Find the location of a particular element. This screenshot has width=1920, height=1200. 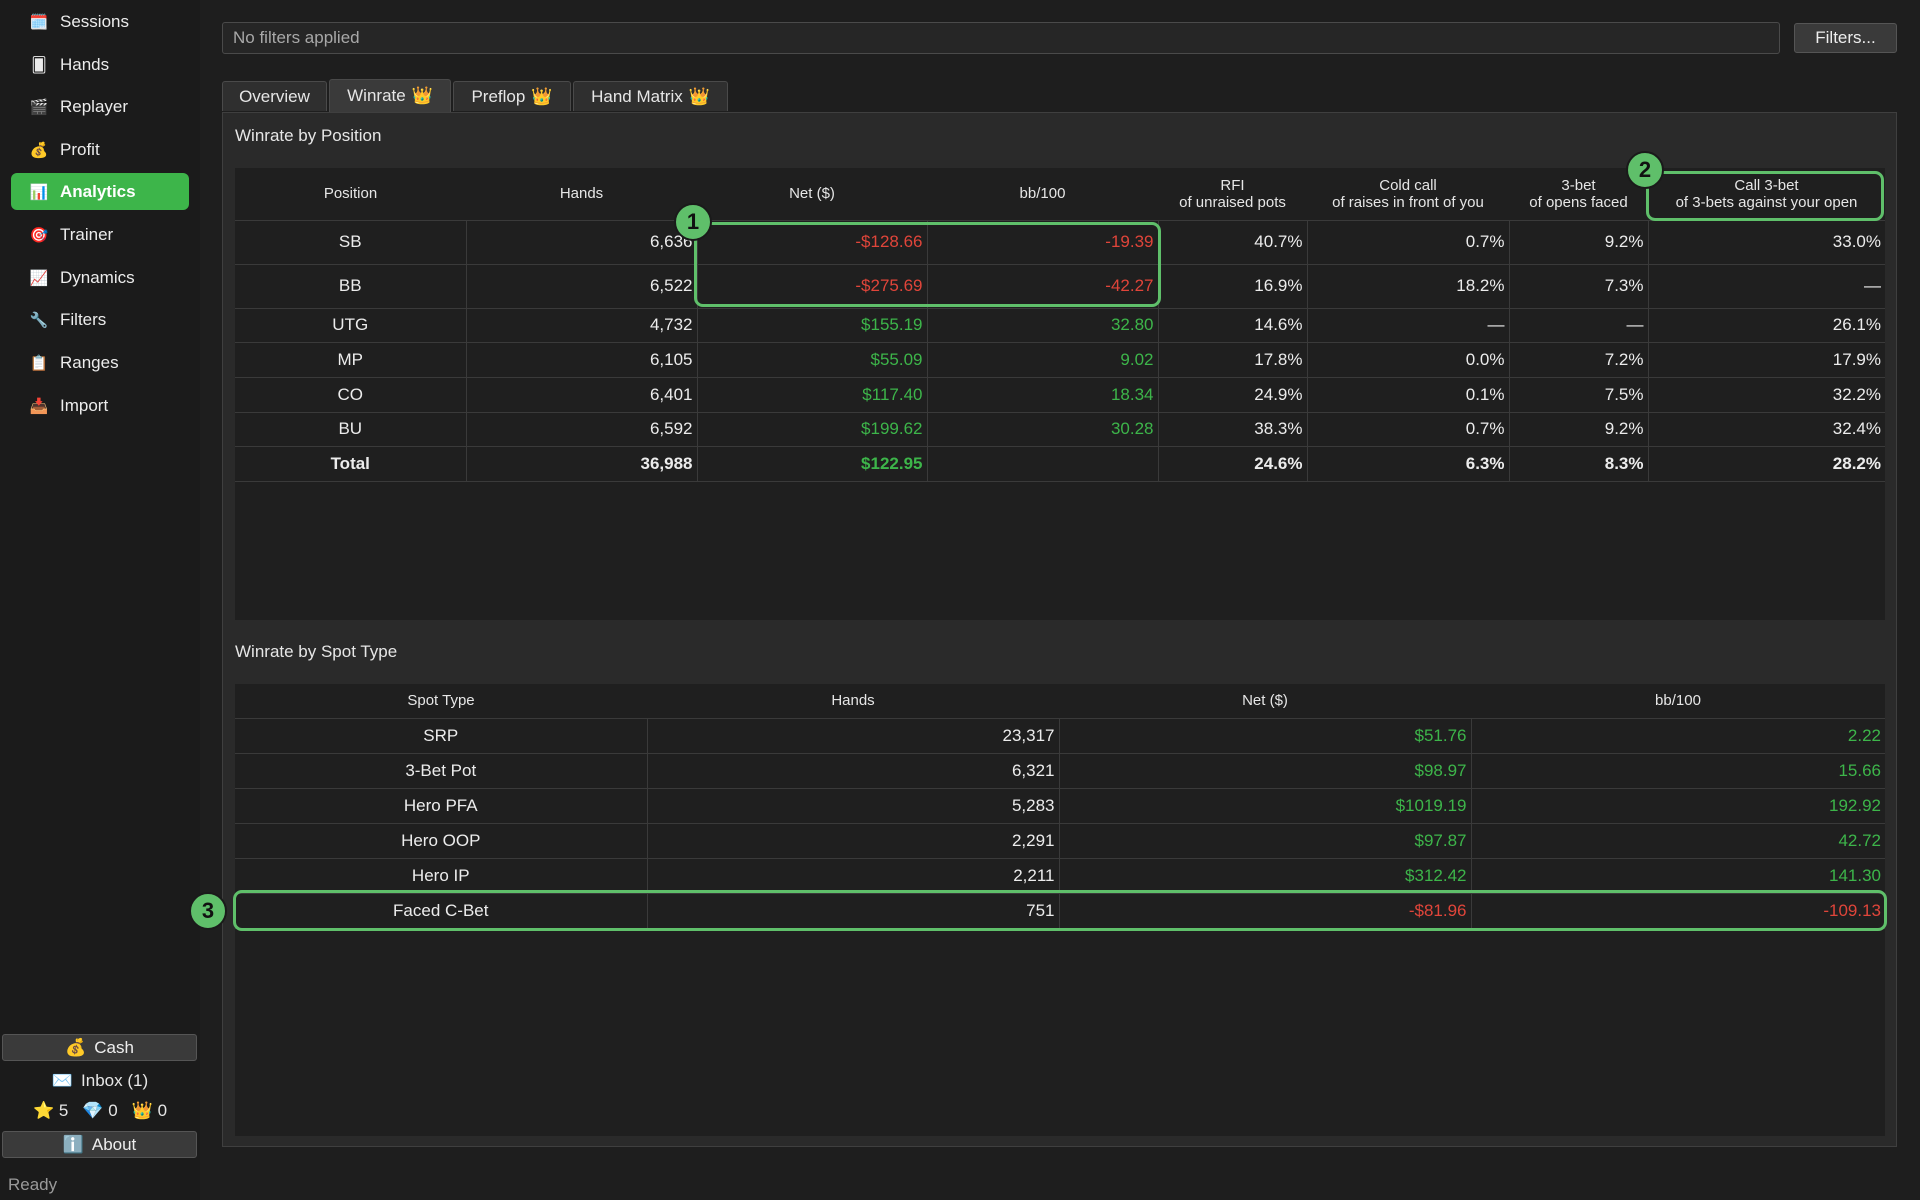

net-cell: $199.62 is located at coordinates (811, 429).